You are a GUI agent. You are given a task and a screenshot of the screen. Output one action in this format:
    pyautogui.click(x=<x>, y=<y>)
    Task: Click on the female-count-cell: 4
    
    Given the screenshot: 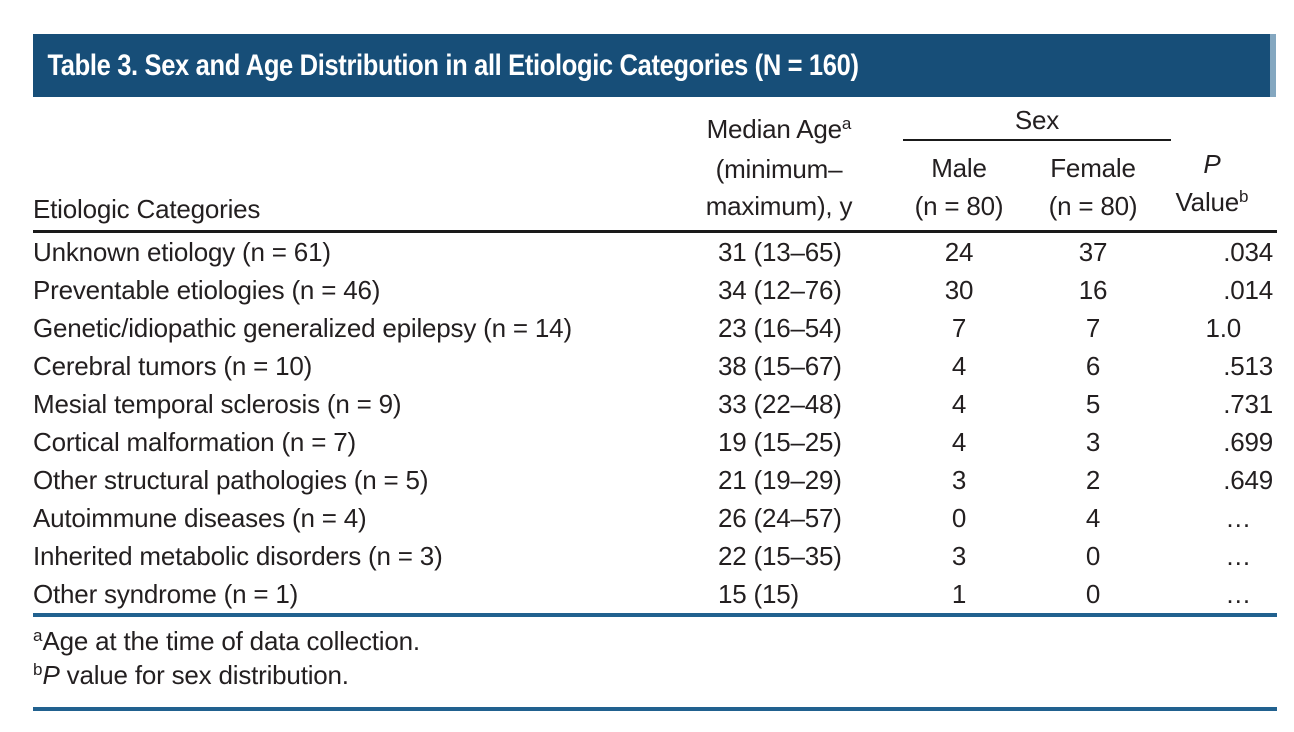 What is the action you would take?
    pyautogui.click(x=1093, y=518)
    